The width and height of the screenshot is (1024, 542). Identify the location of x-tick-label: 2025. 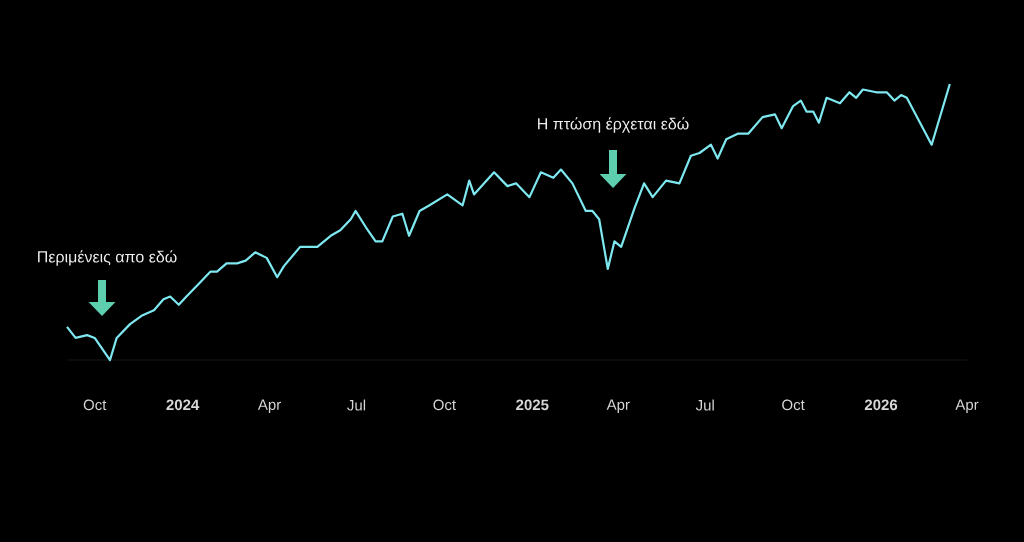
(532, 405).